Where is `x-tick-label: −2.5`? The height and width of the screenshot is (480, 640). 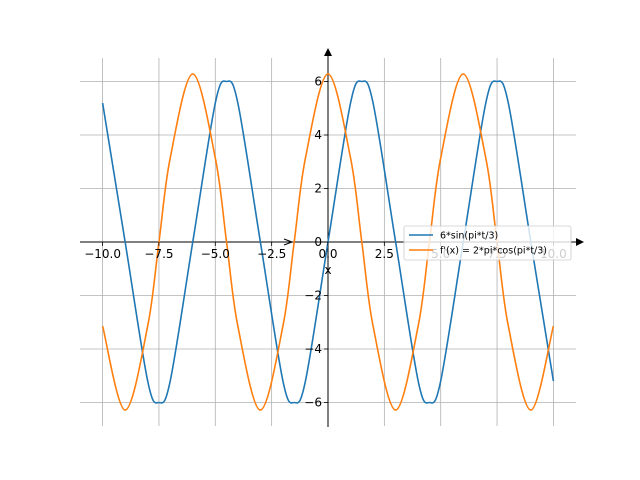 x-tick-label: −2.5 is located at coordinates (271, 254).